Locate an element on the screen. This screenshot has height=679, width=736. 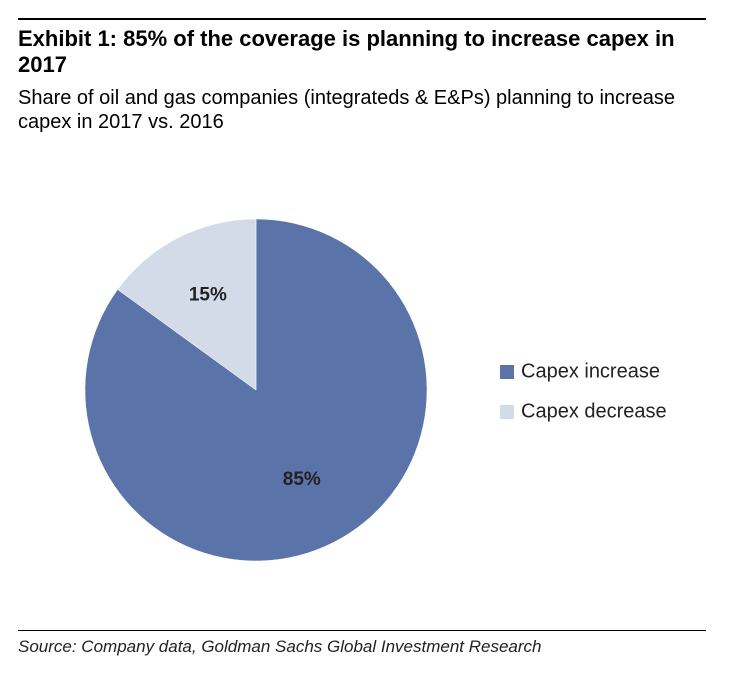
top-rule is located at coordinates (362, 19).